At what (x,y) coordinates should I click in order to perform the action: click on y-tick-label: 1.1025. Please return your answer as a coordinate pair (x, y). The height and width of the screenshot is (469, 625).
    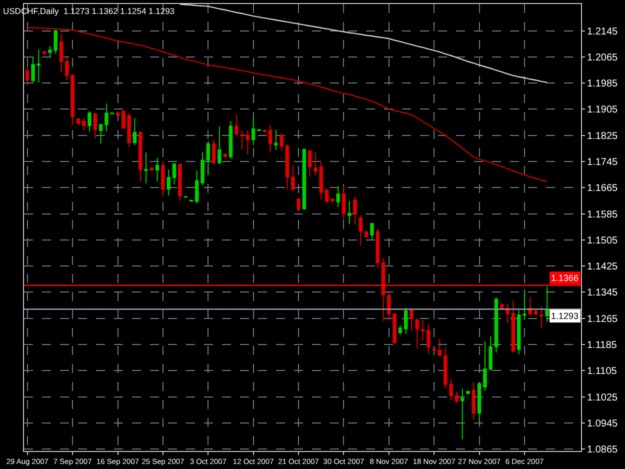
    Looking at the image, I should click on (602, 398).